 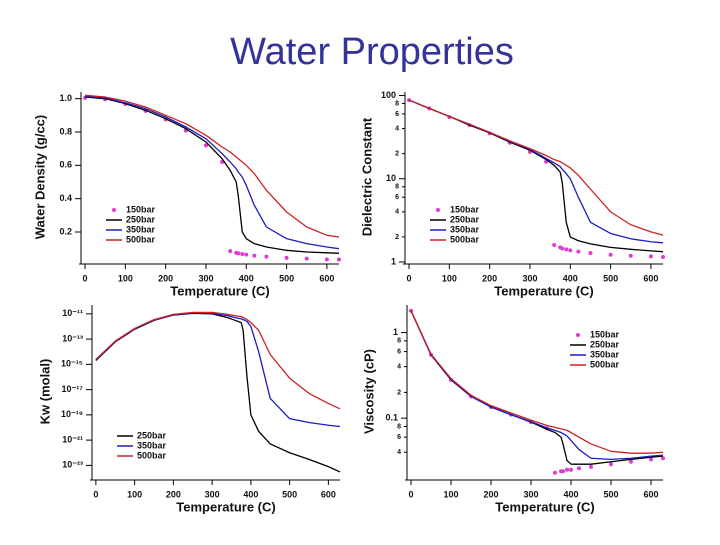 What do you see at coordinates (395, 332) in the screenshot?
I see `y-tick-label: 1` at bounding box center [395, 332].